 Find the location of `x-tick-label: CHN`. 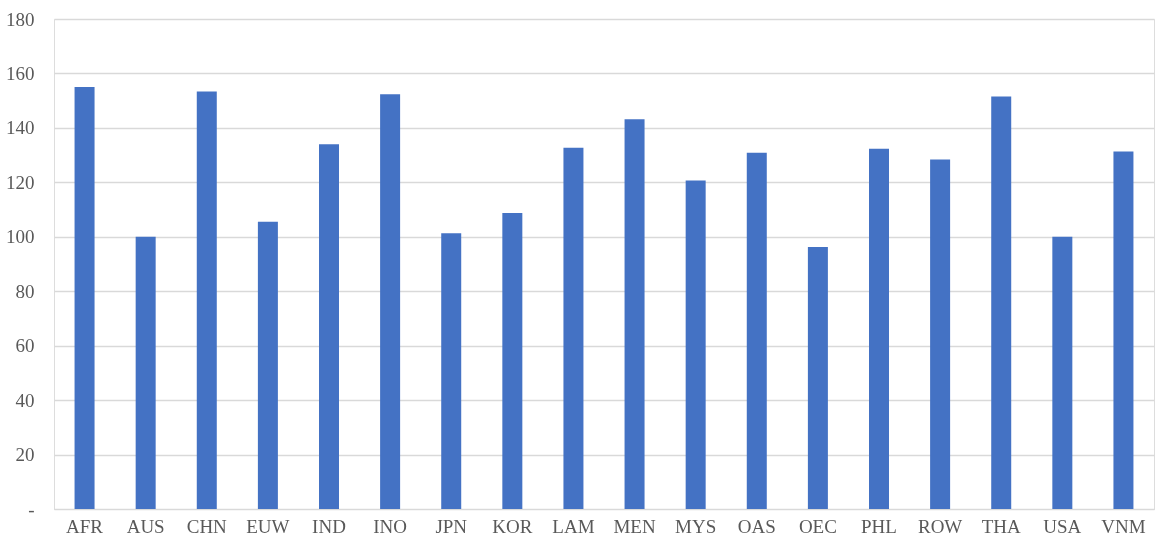

x-tick-label: CHN is located at coordinates (207, 526).